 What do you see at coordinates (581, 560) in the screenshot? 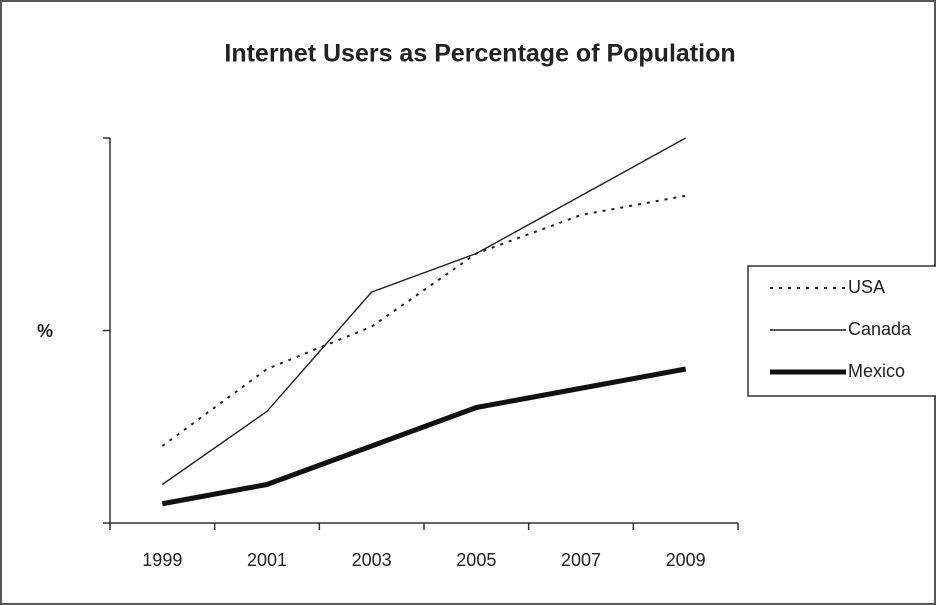
I see `x-tick-label: 2007` at bounding box center [581, 560].